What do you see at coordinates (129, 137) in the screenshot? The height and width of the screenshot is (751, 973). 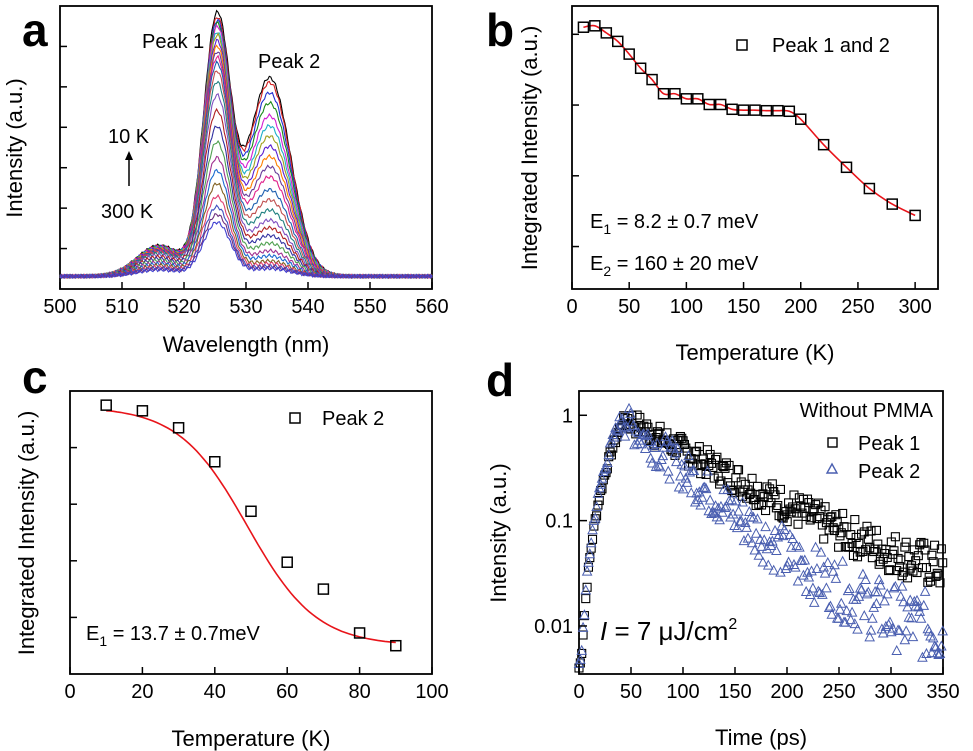 I see `annotation-a: 10 K` at bounding box center [129, 137].